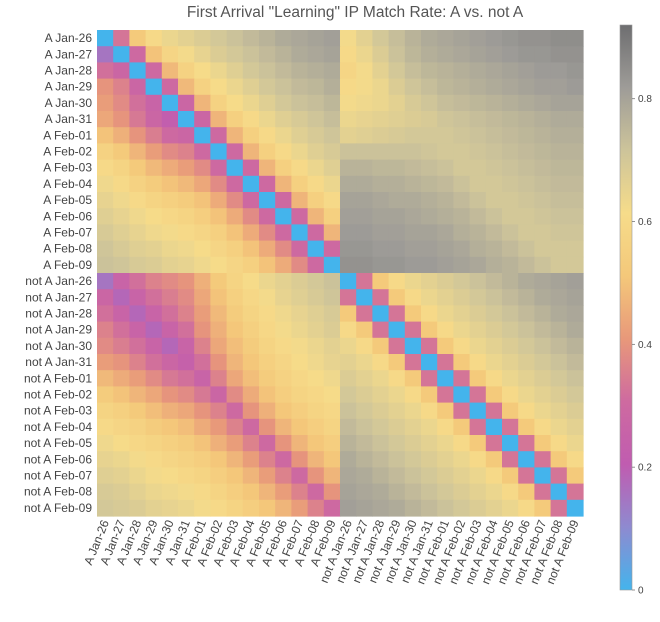  Describe the element at coordinates (67, 135) in the screenshot. I see `row-label: A Feb-01` at that location.